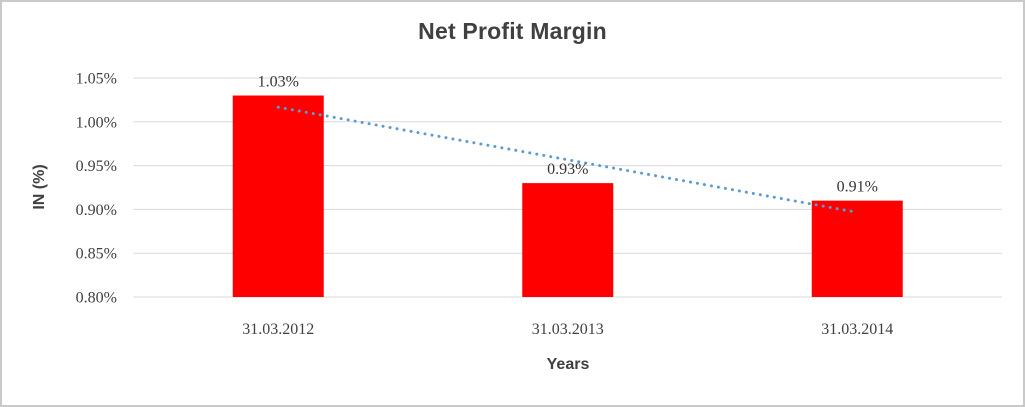 The image size is (1025, 407). Describe the element at coordinates (96, 254) in the screenshot. I see `y-tick-label: 0.85%` at that location.